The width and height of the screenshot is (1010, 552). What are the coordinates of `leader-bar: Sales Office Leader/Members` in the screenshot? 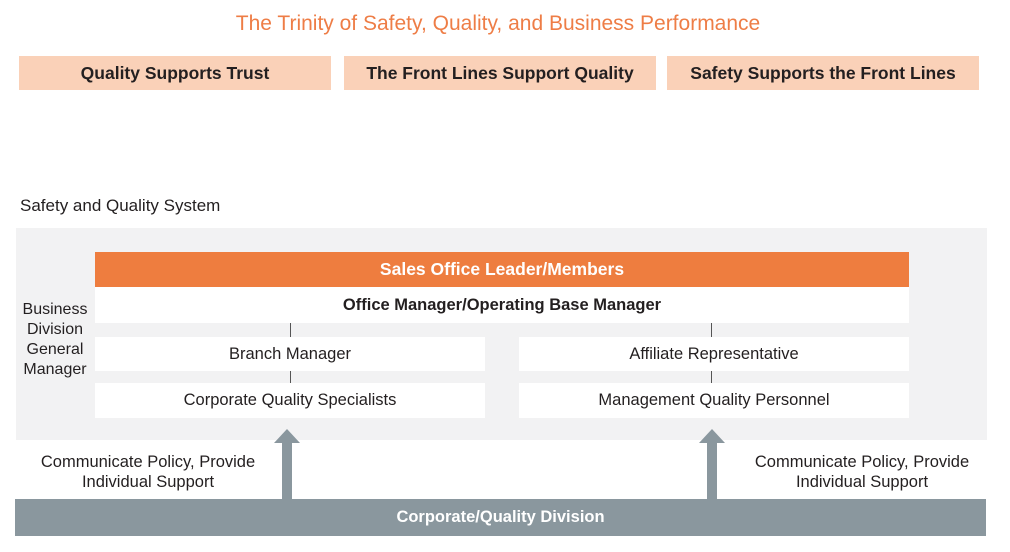 It's located at (502, 269).